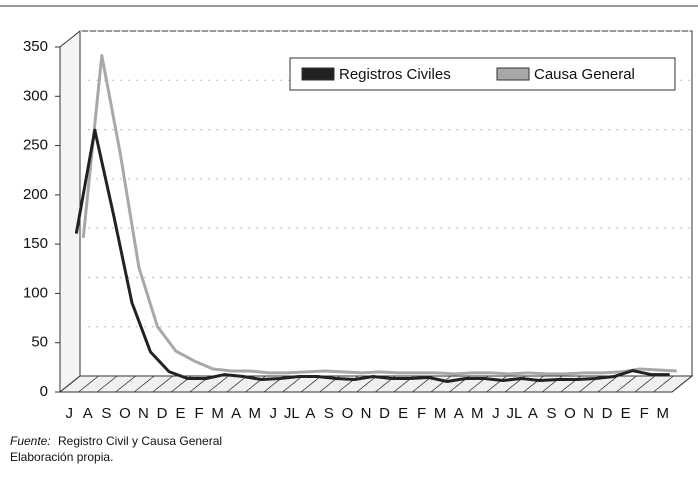 This screenshot has width=698, height=477. I want to click on y-tick-label: 150, so click(35, 243).